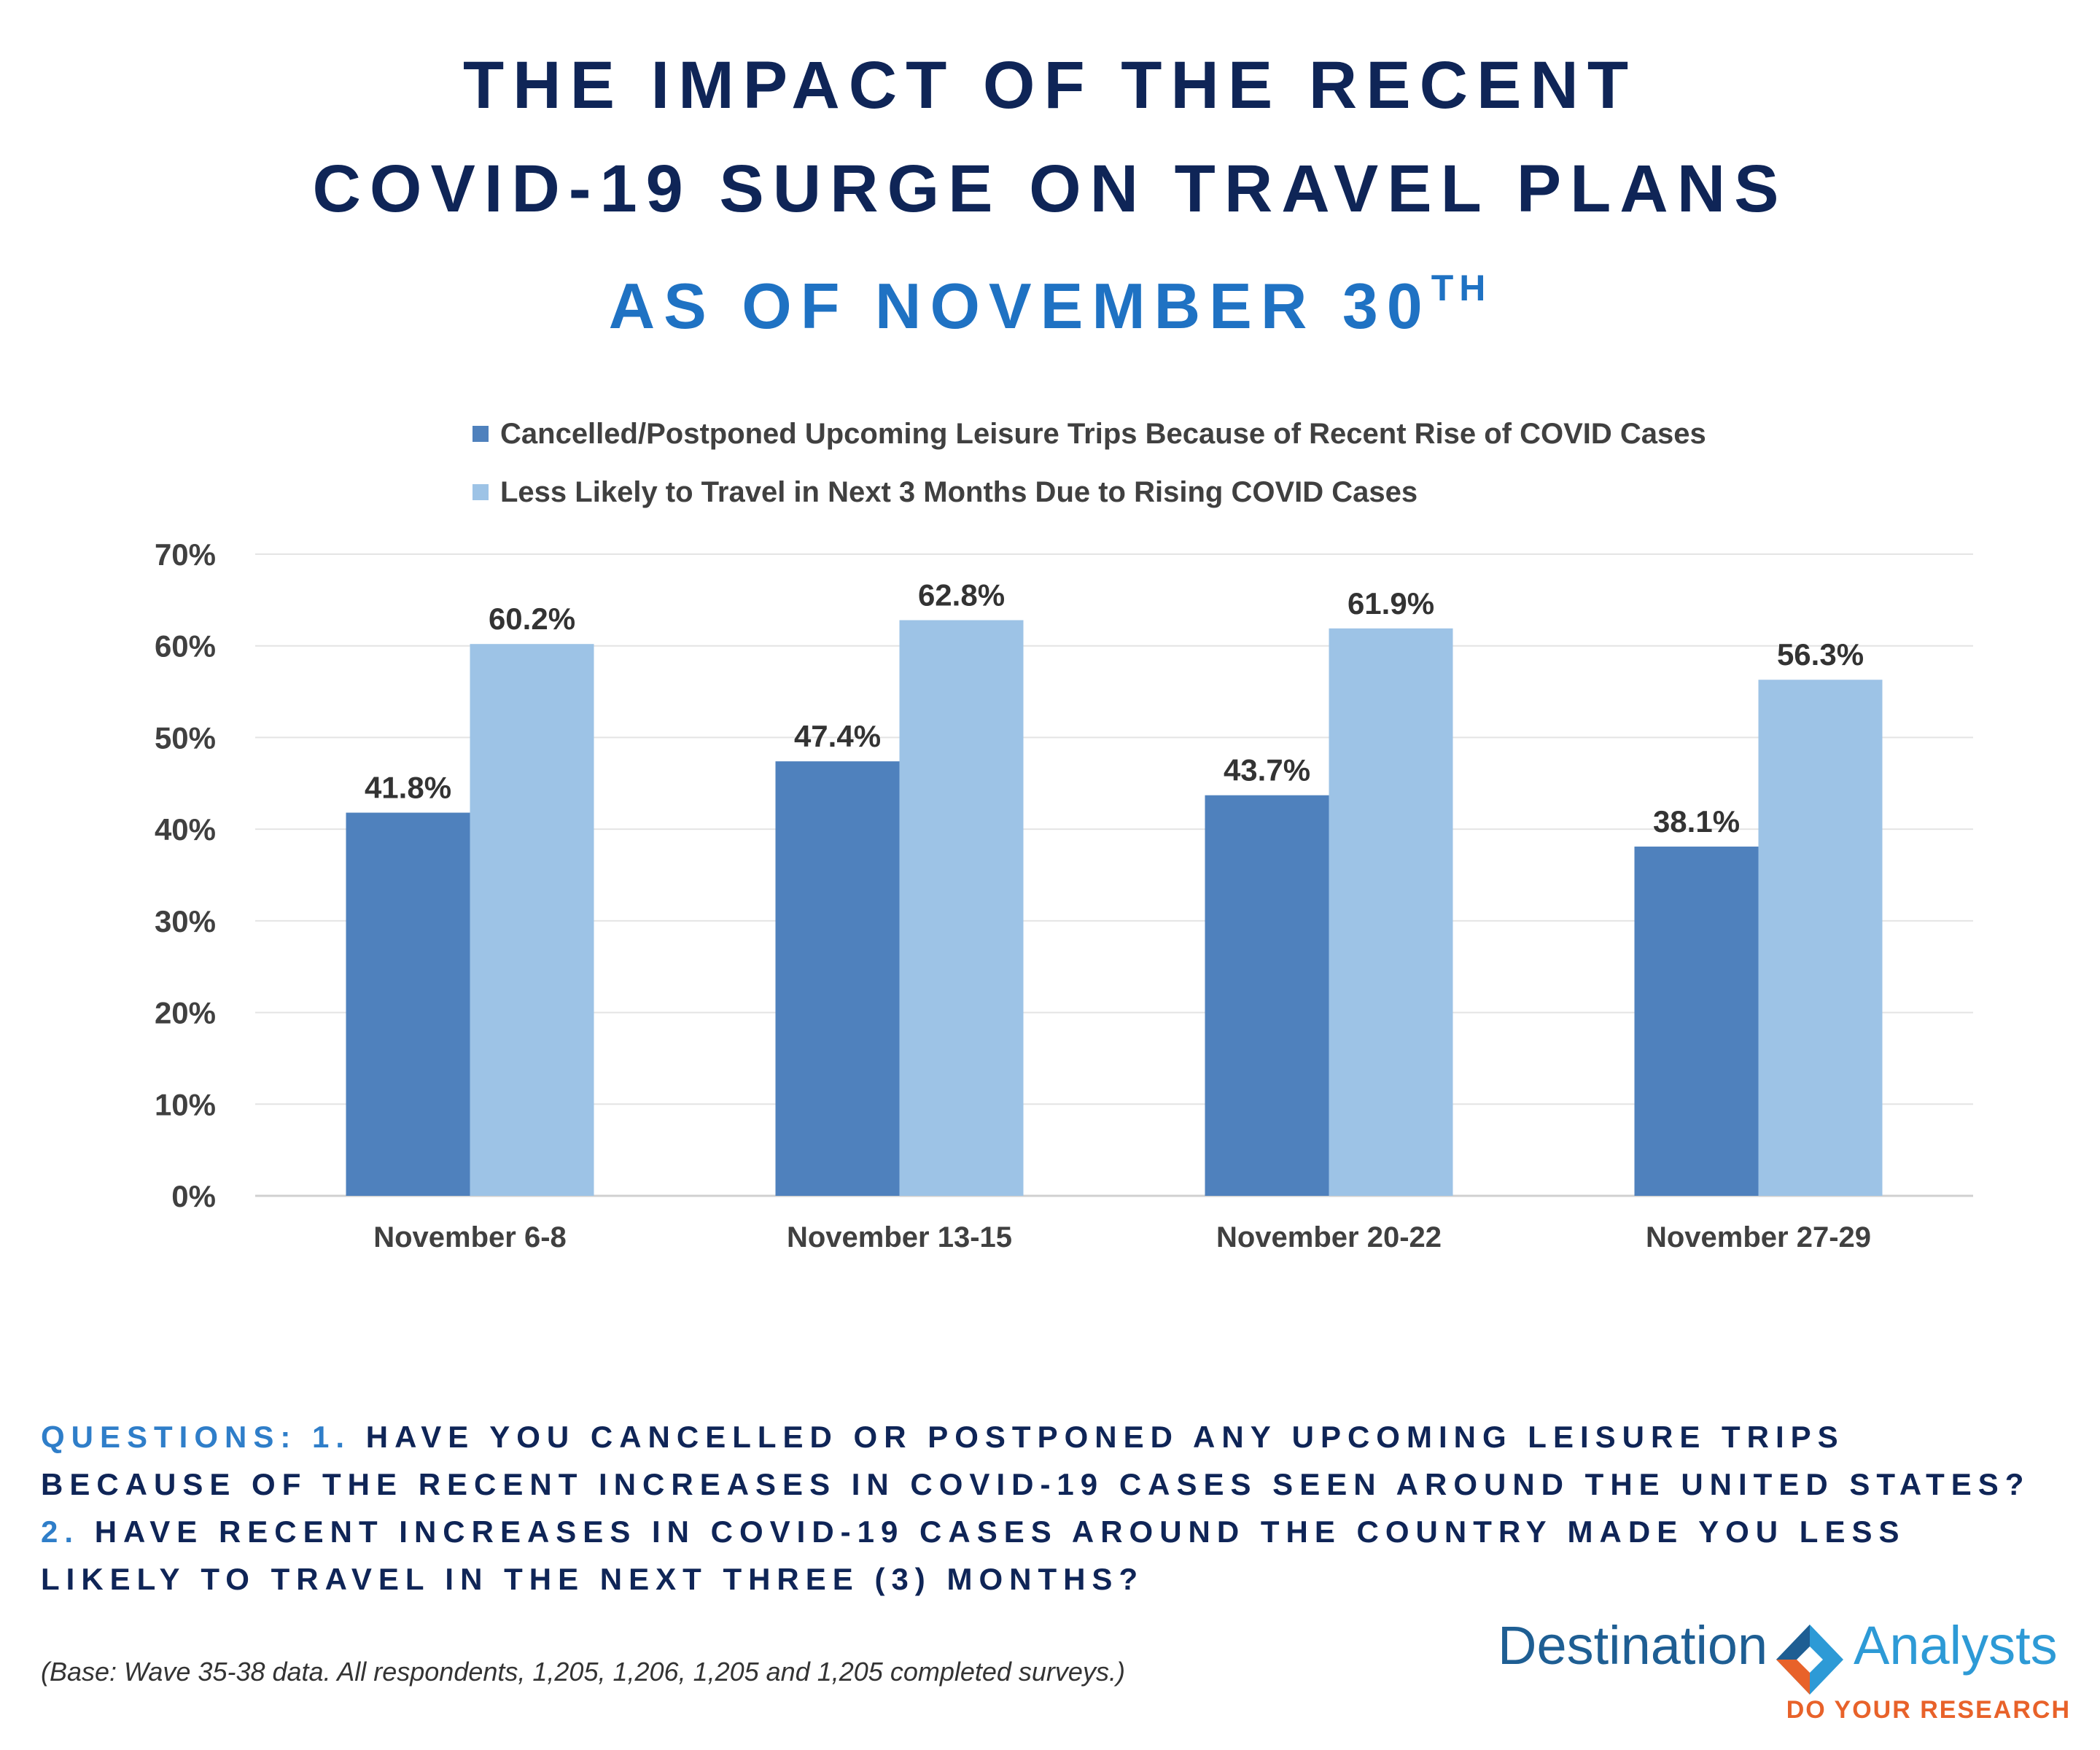 This screenshot has width=2100, height=1750. What do you see at coordinates (1809, 1660) in the screenshot?
I see `logo-diamond-icon` at bounding box center [1809, 1660].